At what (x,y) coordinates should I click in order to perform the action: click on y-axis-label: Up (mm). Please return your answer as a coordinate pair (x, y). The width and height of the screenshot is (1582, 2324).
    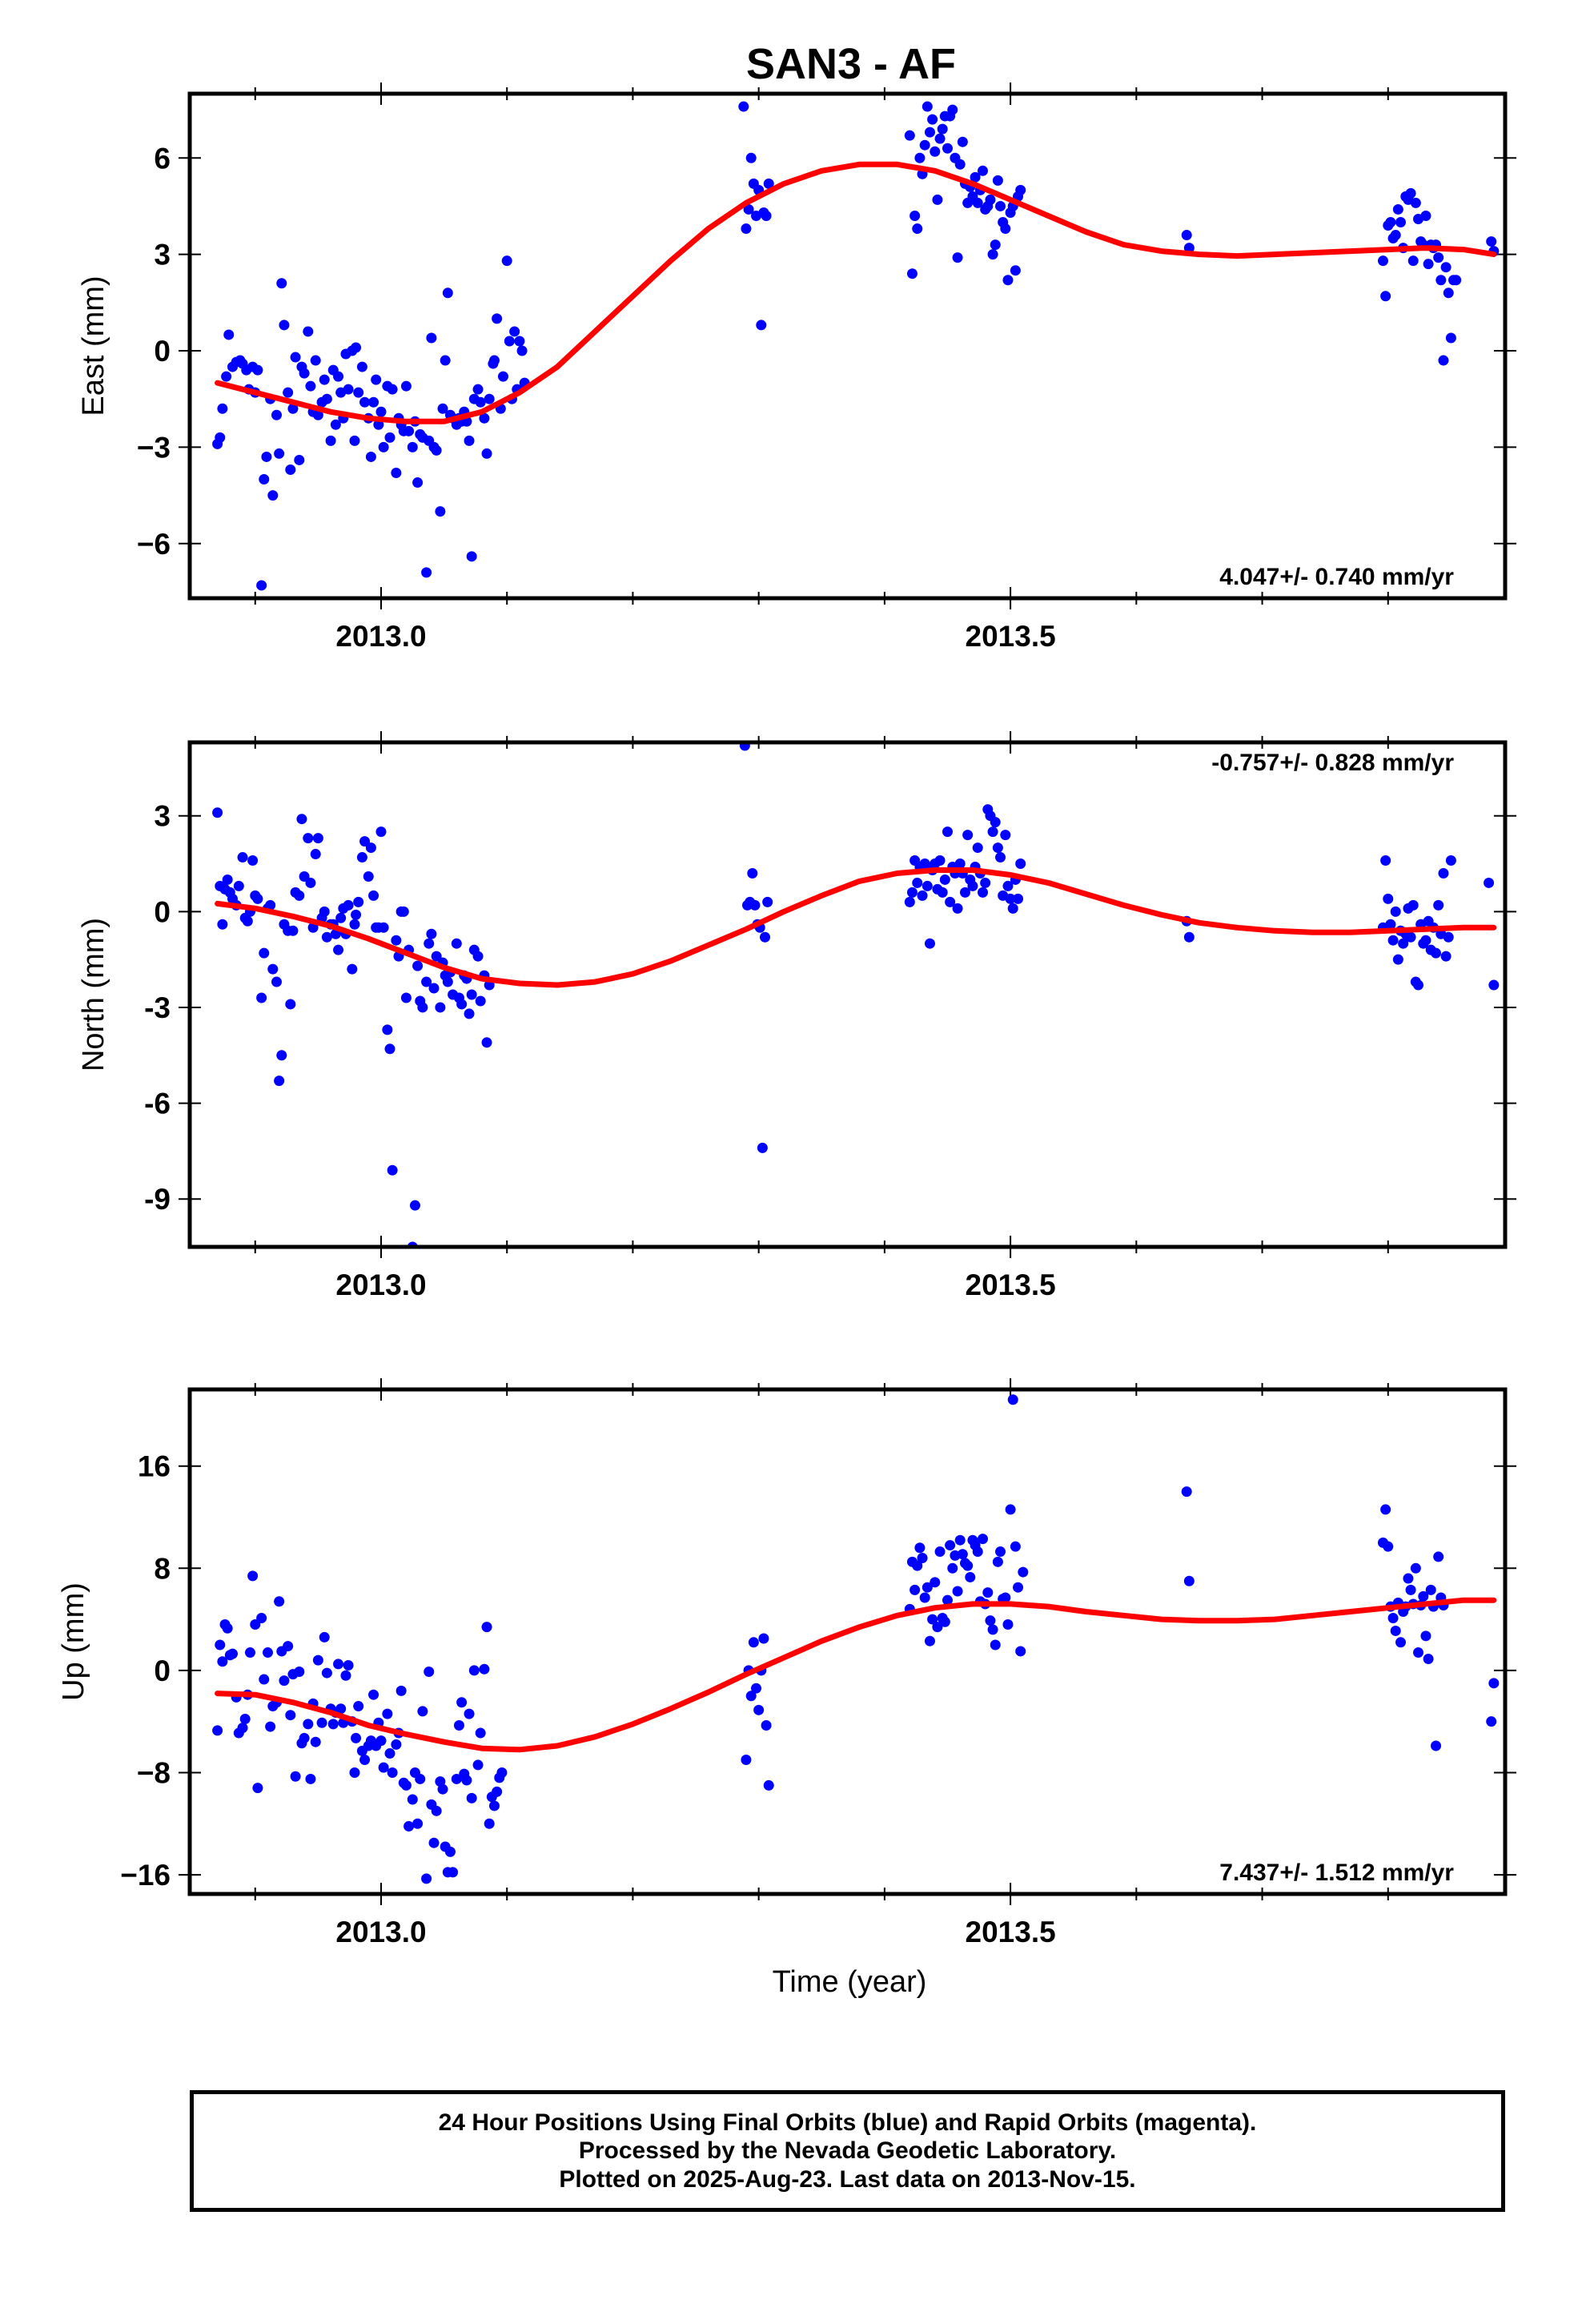
    Looking at the image, I should click on (74, 1642).